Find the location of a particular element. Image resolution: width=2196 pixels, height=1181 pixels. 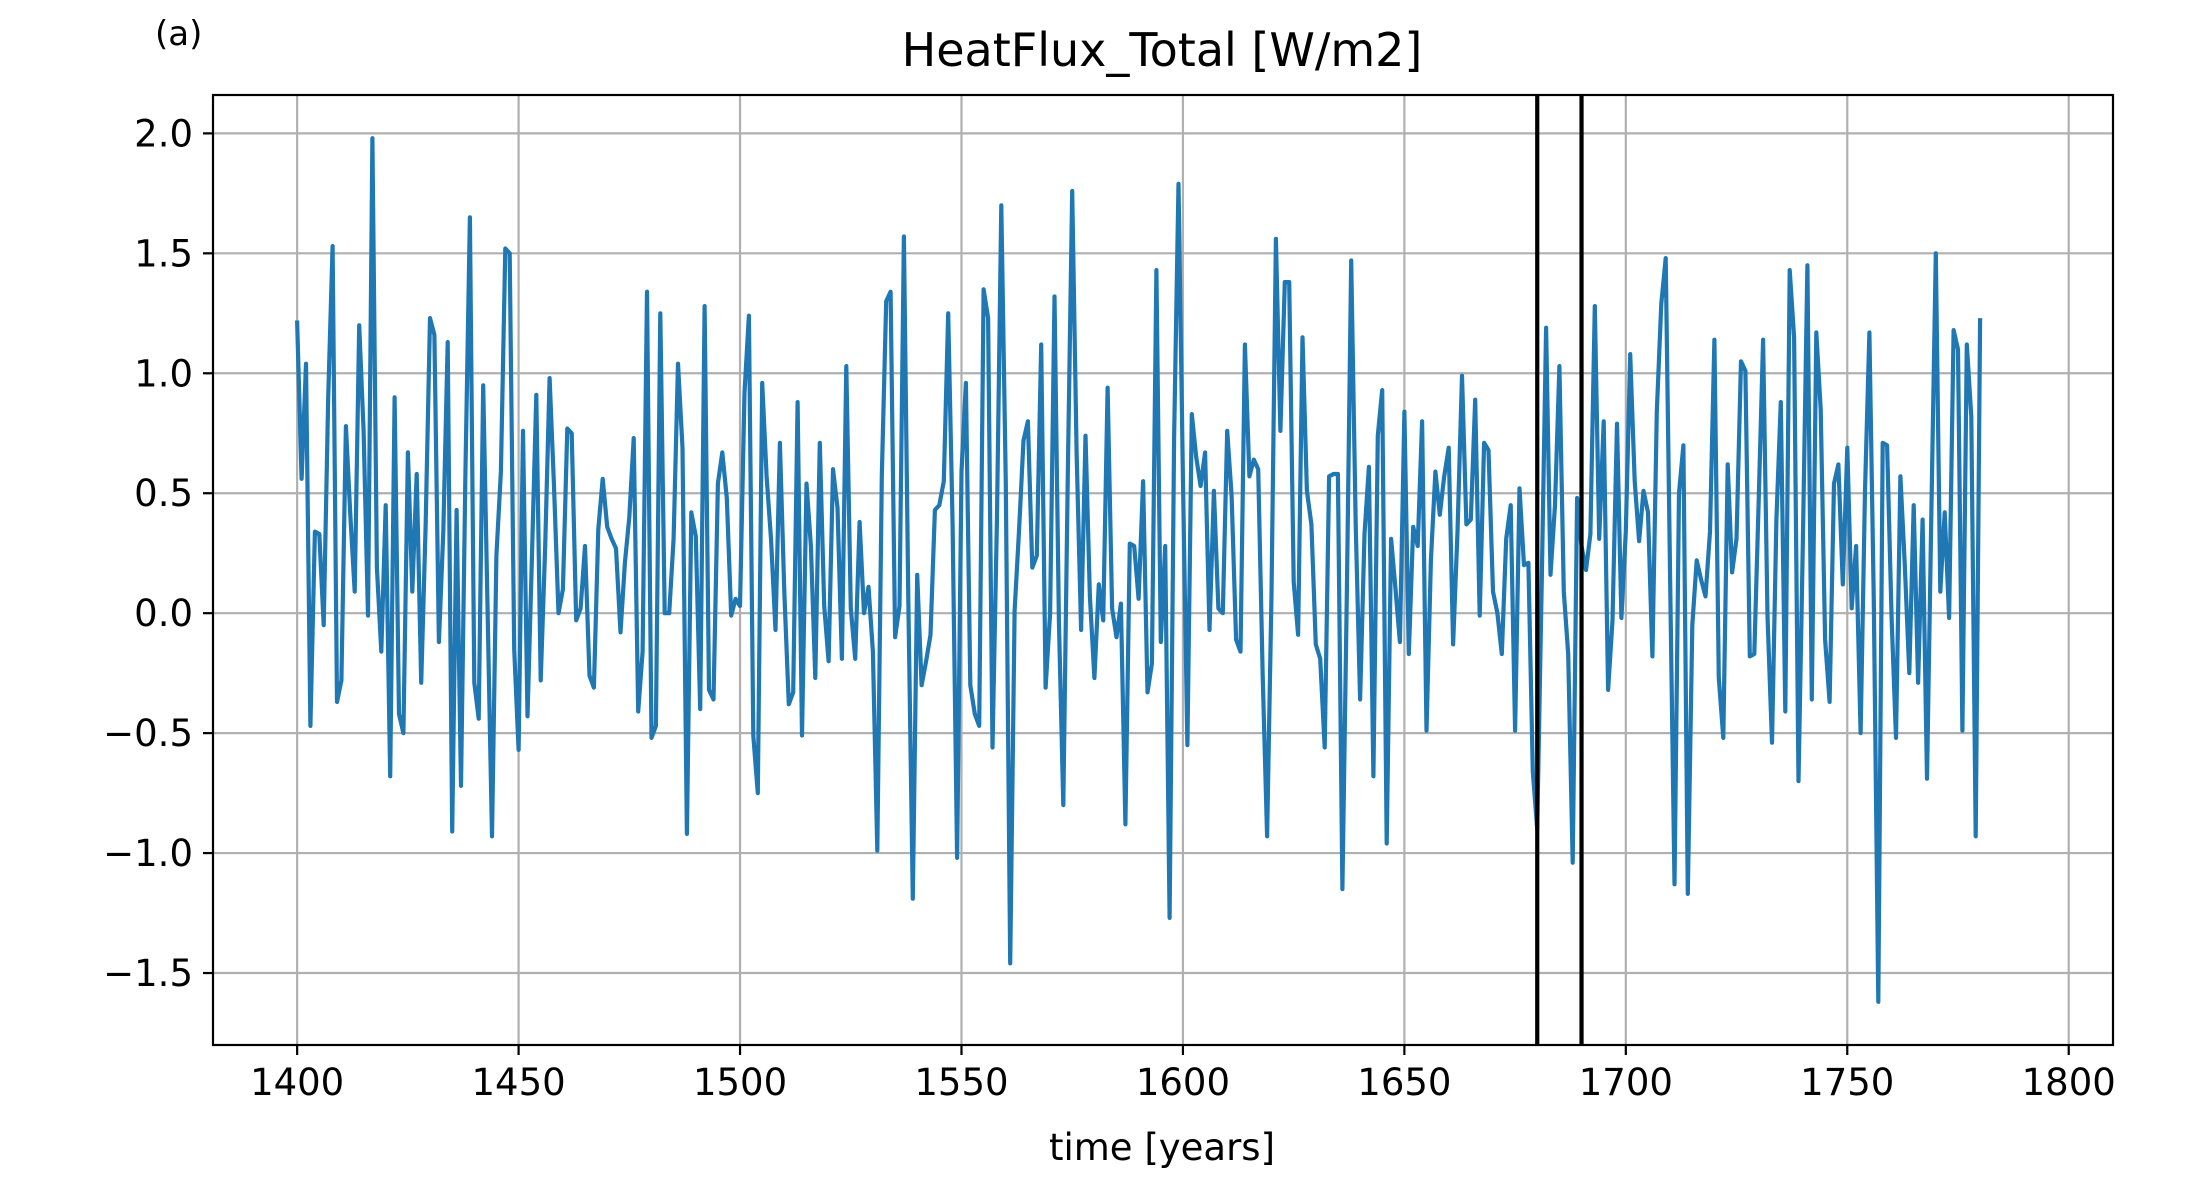

x-tick-label: 1700 is located at coordinates (1626, 1082).